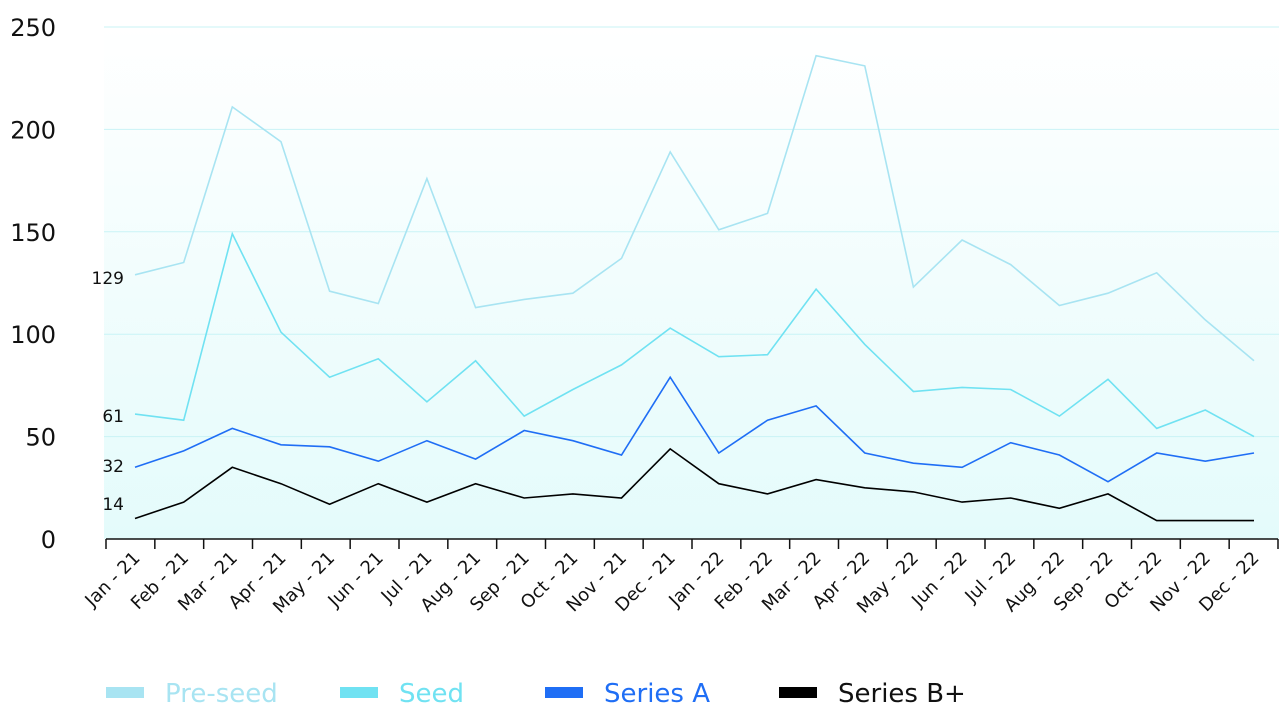 The height and width of the screenshot is (720, 1286). I want to click on series-line-series-a, so click(694, 429).